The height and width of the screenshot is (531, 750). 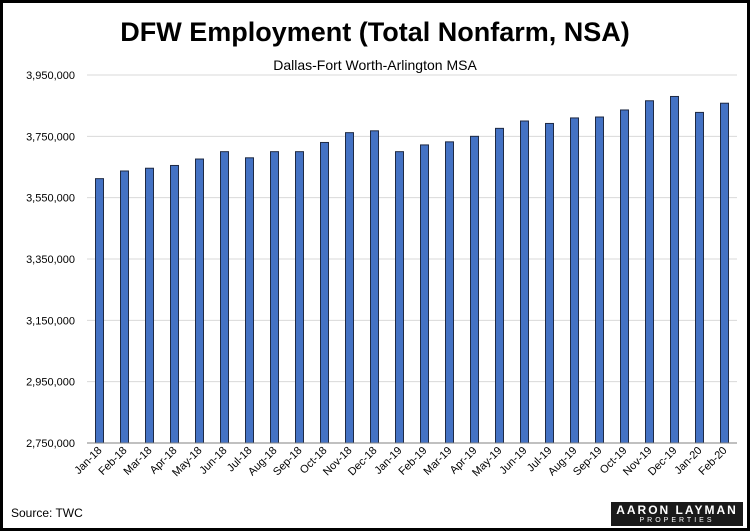 I want to click on y-tick-label: 2,750,000, so click(x=50, y=444).